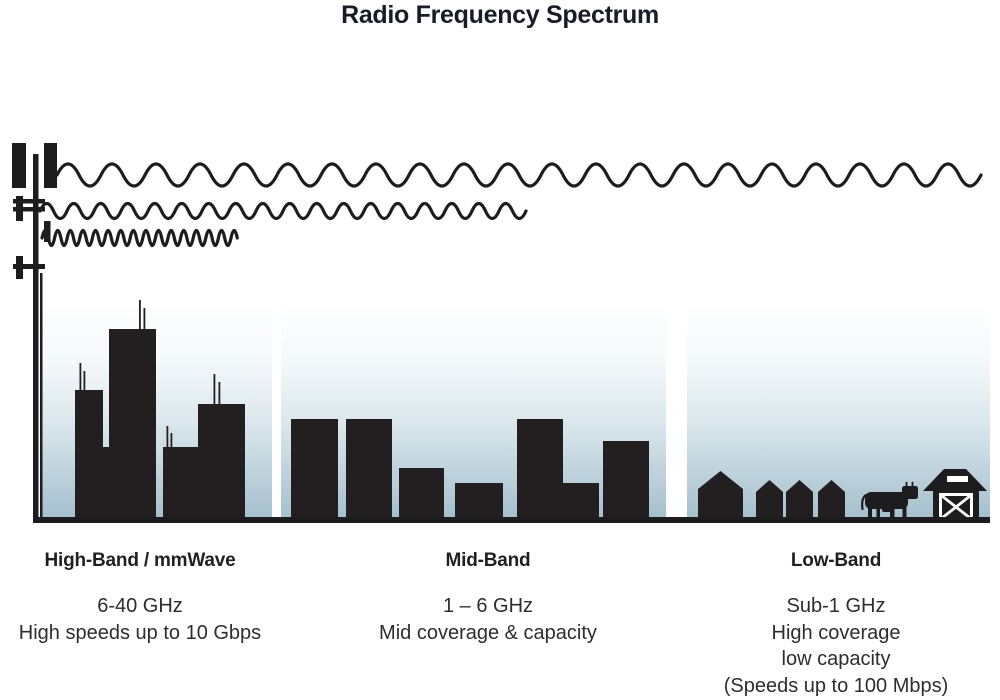  What do you see at coordinates (488, 560) in the screenshot?
I see `band-title-mid: Mid-Band` at bounding box center [488, 560].